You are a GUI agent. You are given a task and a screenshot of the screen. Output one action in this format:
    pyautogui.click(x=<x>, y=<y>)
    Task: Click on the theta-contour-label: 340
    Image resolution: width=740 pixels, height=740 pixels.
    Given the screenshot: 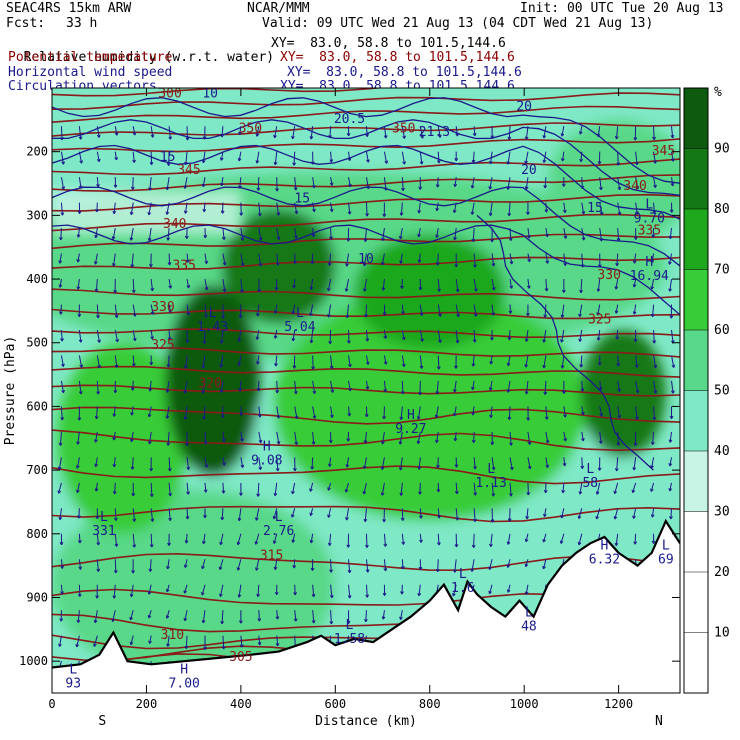 What is the action you would take?
    pyautogui.click(x=174, y=224)
    